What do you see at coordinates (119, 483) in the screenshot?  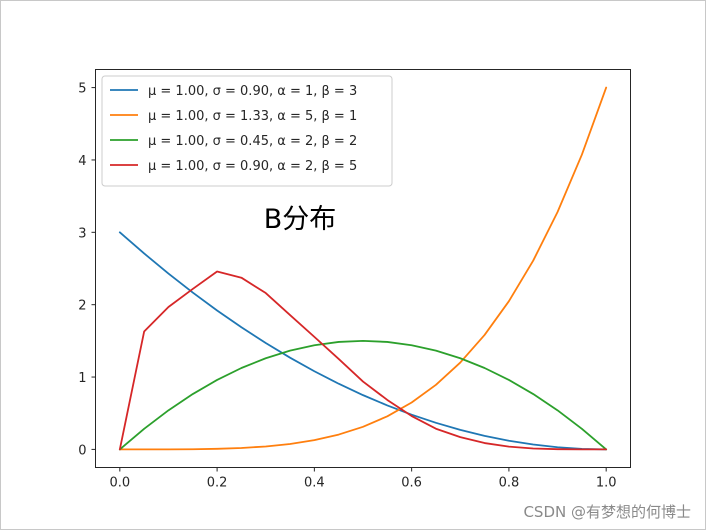 I see `x-tick-label: 0.0` at bounding box center [119, 483].